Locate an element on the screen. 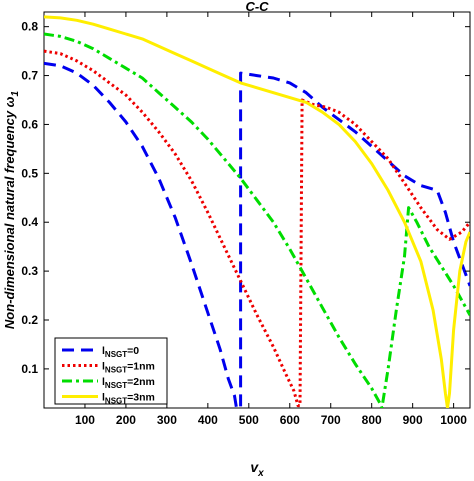 The height and width of the screenshot is (481, 474). x-tick-label: 300 is located at coordinates (167, 420).